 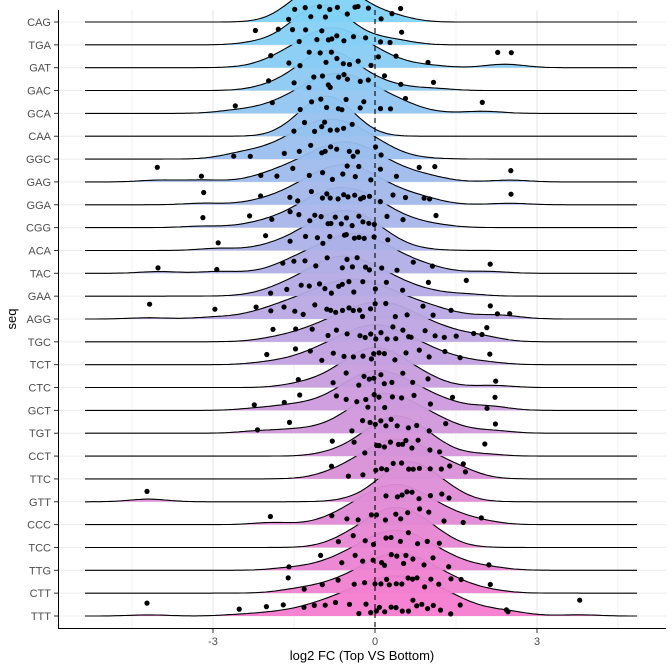 I want to click on ridge-tga, so click(x=361, y=25).